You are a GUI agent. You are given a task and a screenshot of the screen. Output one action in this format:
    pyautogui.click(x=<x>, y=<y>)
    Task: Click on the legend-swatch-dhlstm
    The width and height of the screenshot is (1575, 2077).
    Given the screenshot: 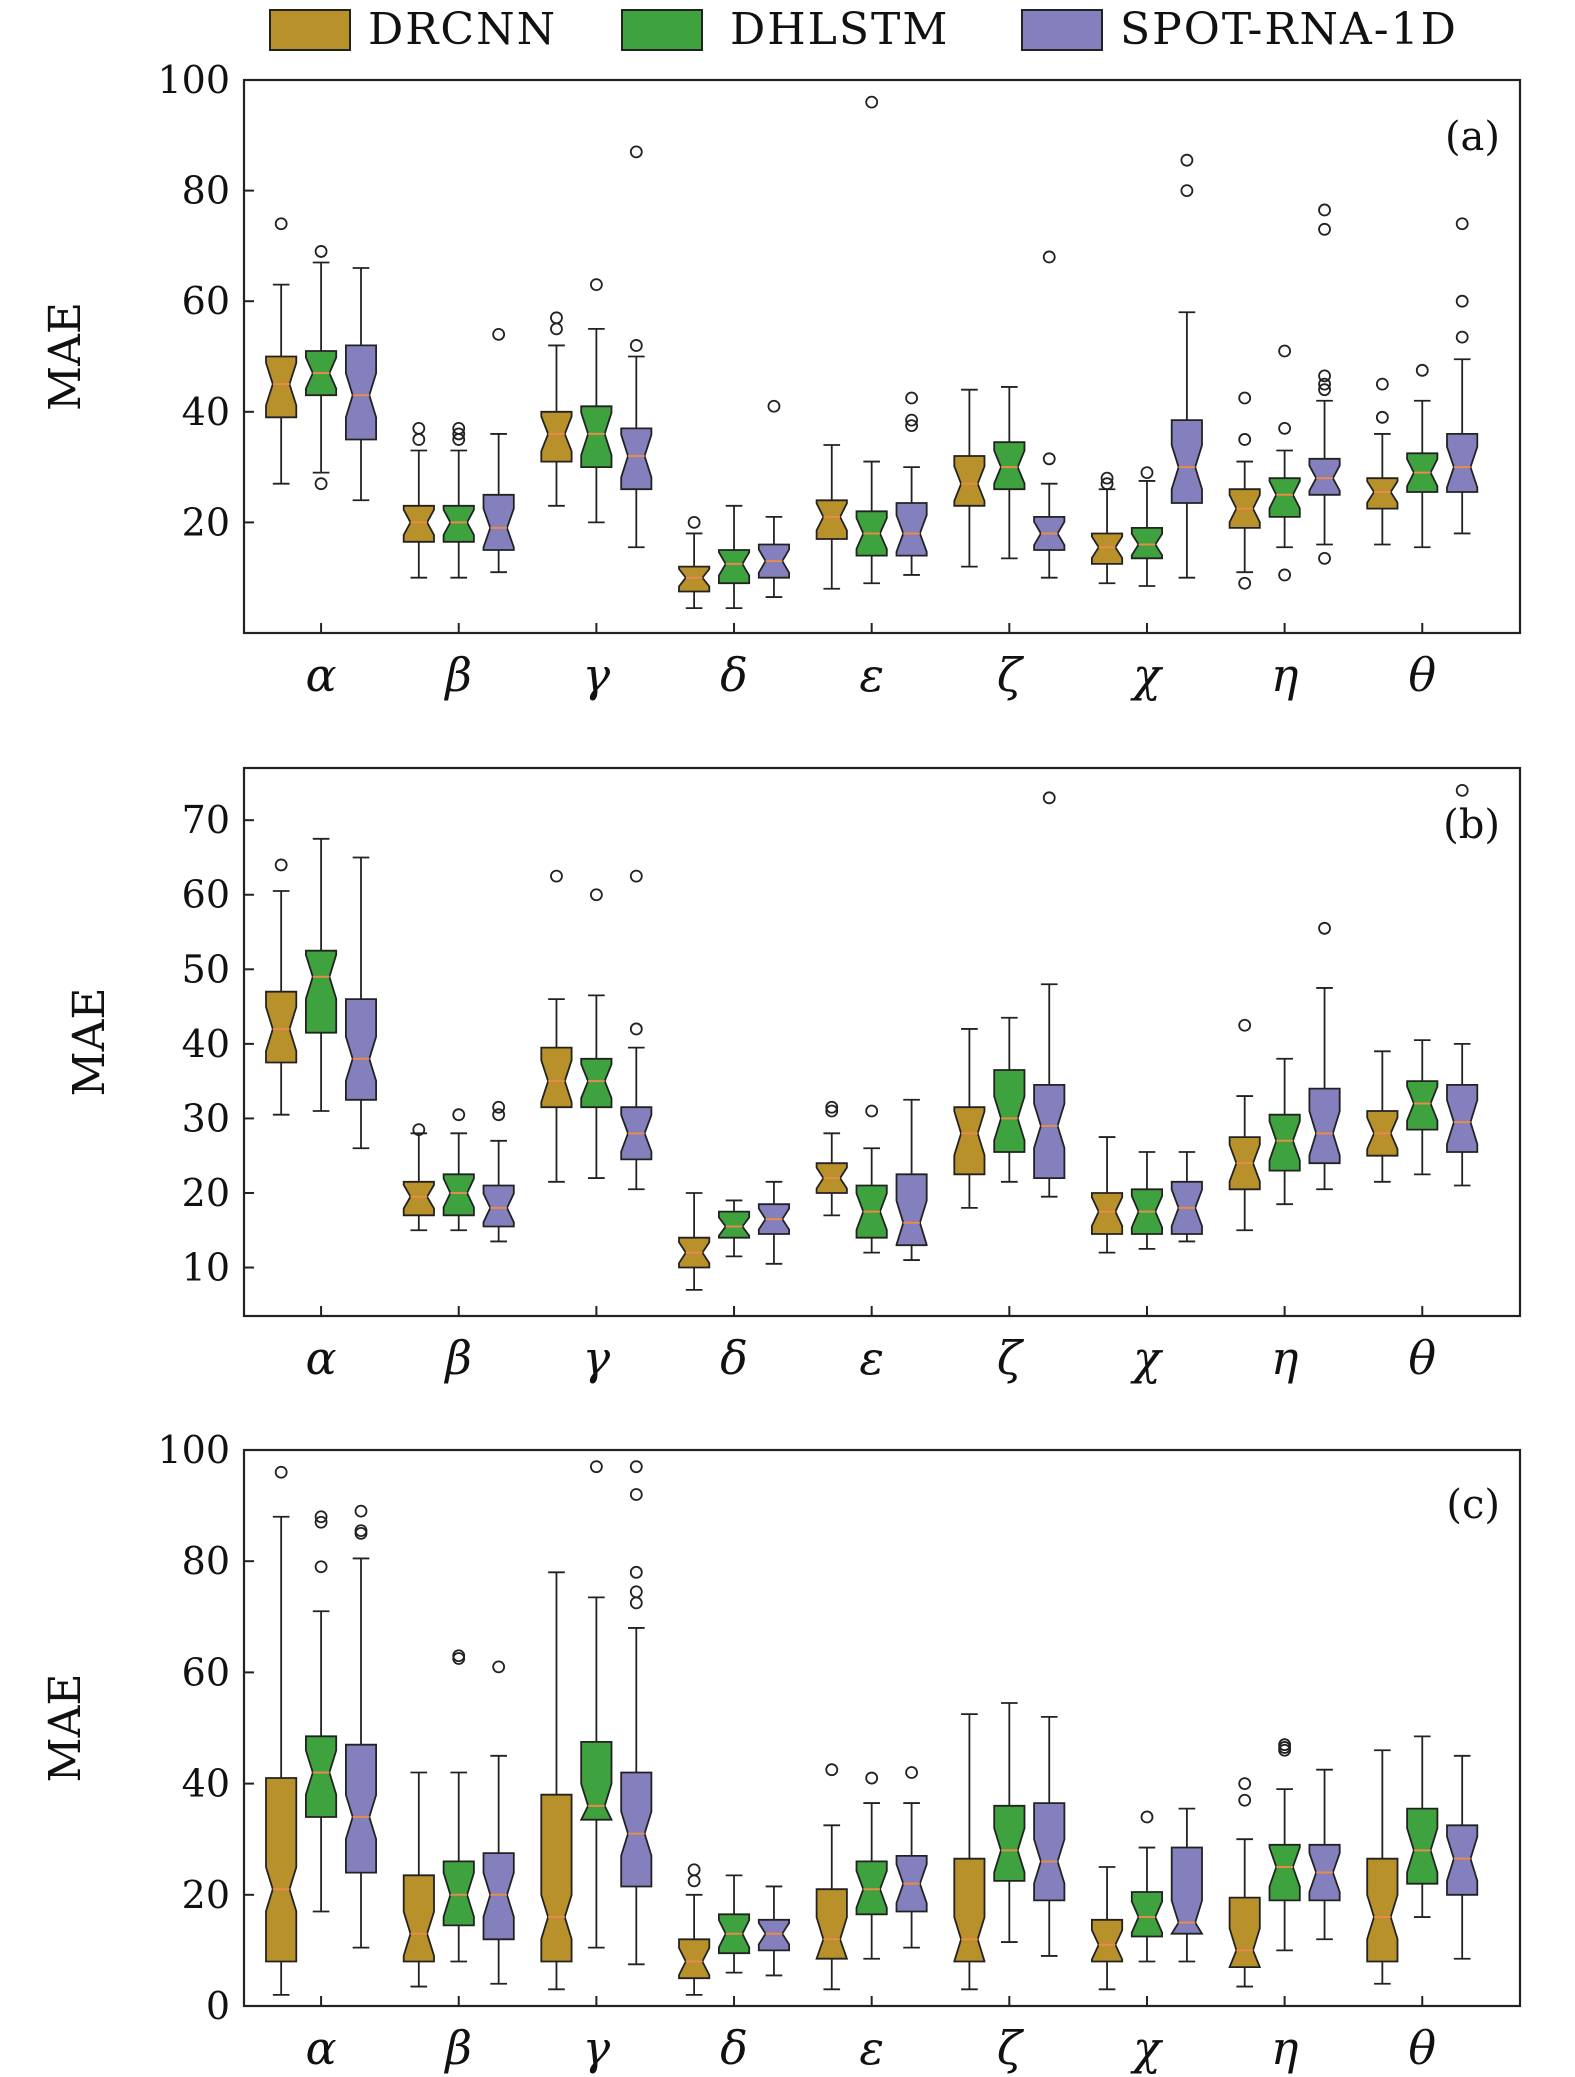 What is the action you would take?
    pyautogui.click(x=662, y=30)
    